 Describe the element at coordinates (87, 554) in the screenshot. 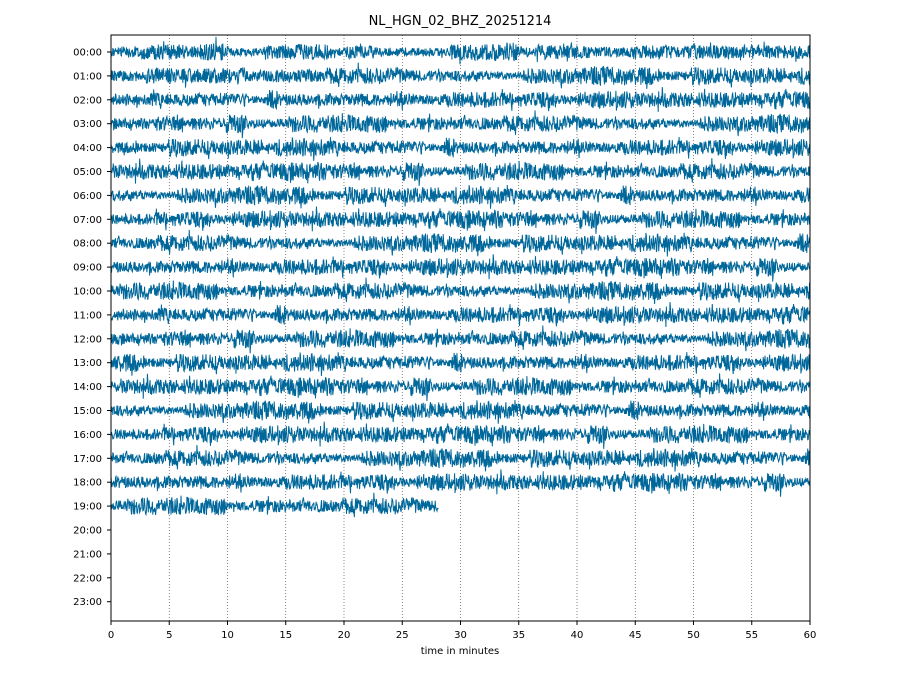

I see `y-tick-label: 21:00` at that location.